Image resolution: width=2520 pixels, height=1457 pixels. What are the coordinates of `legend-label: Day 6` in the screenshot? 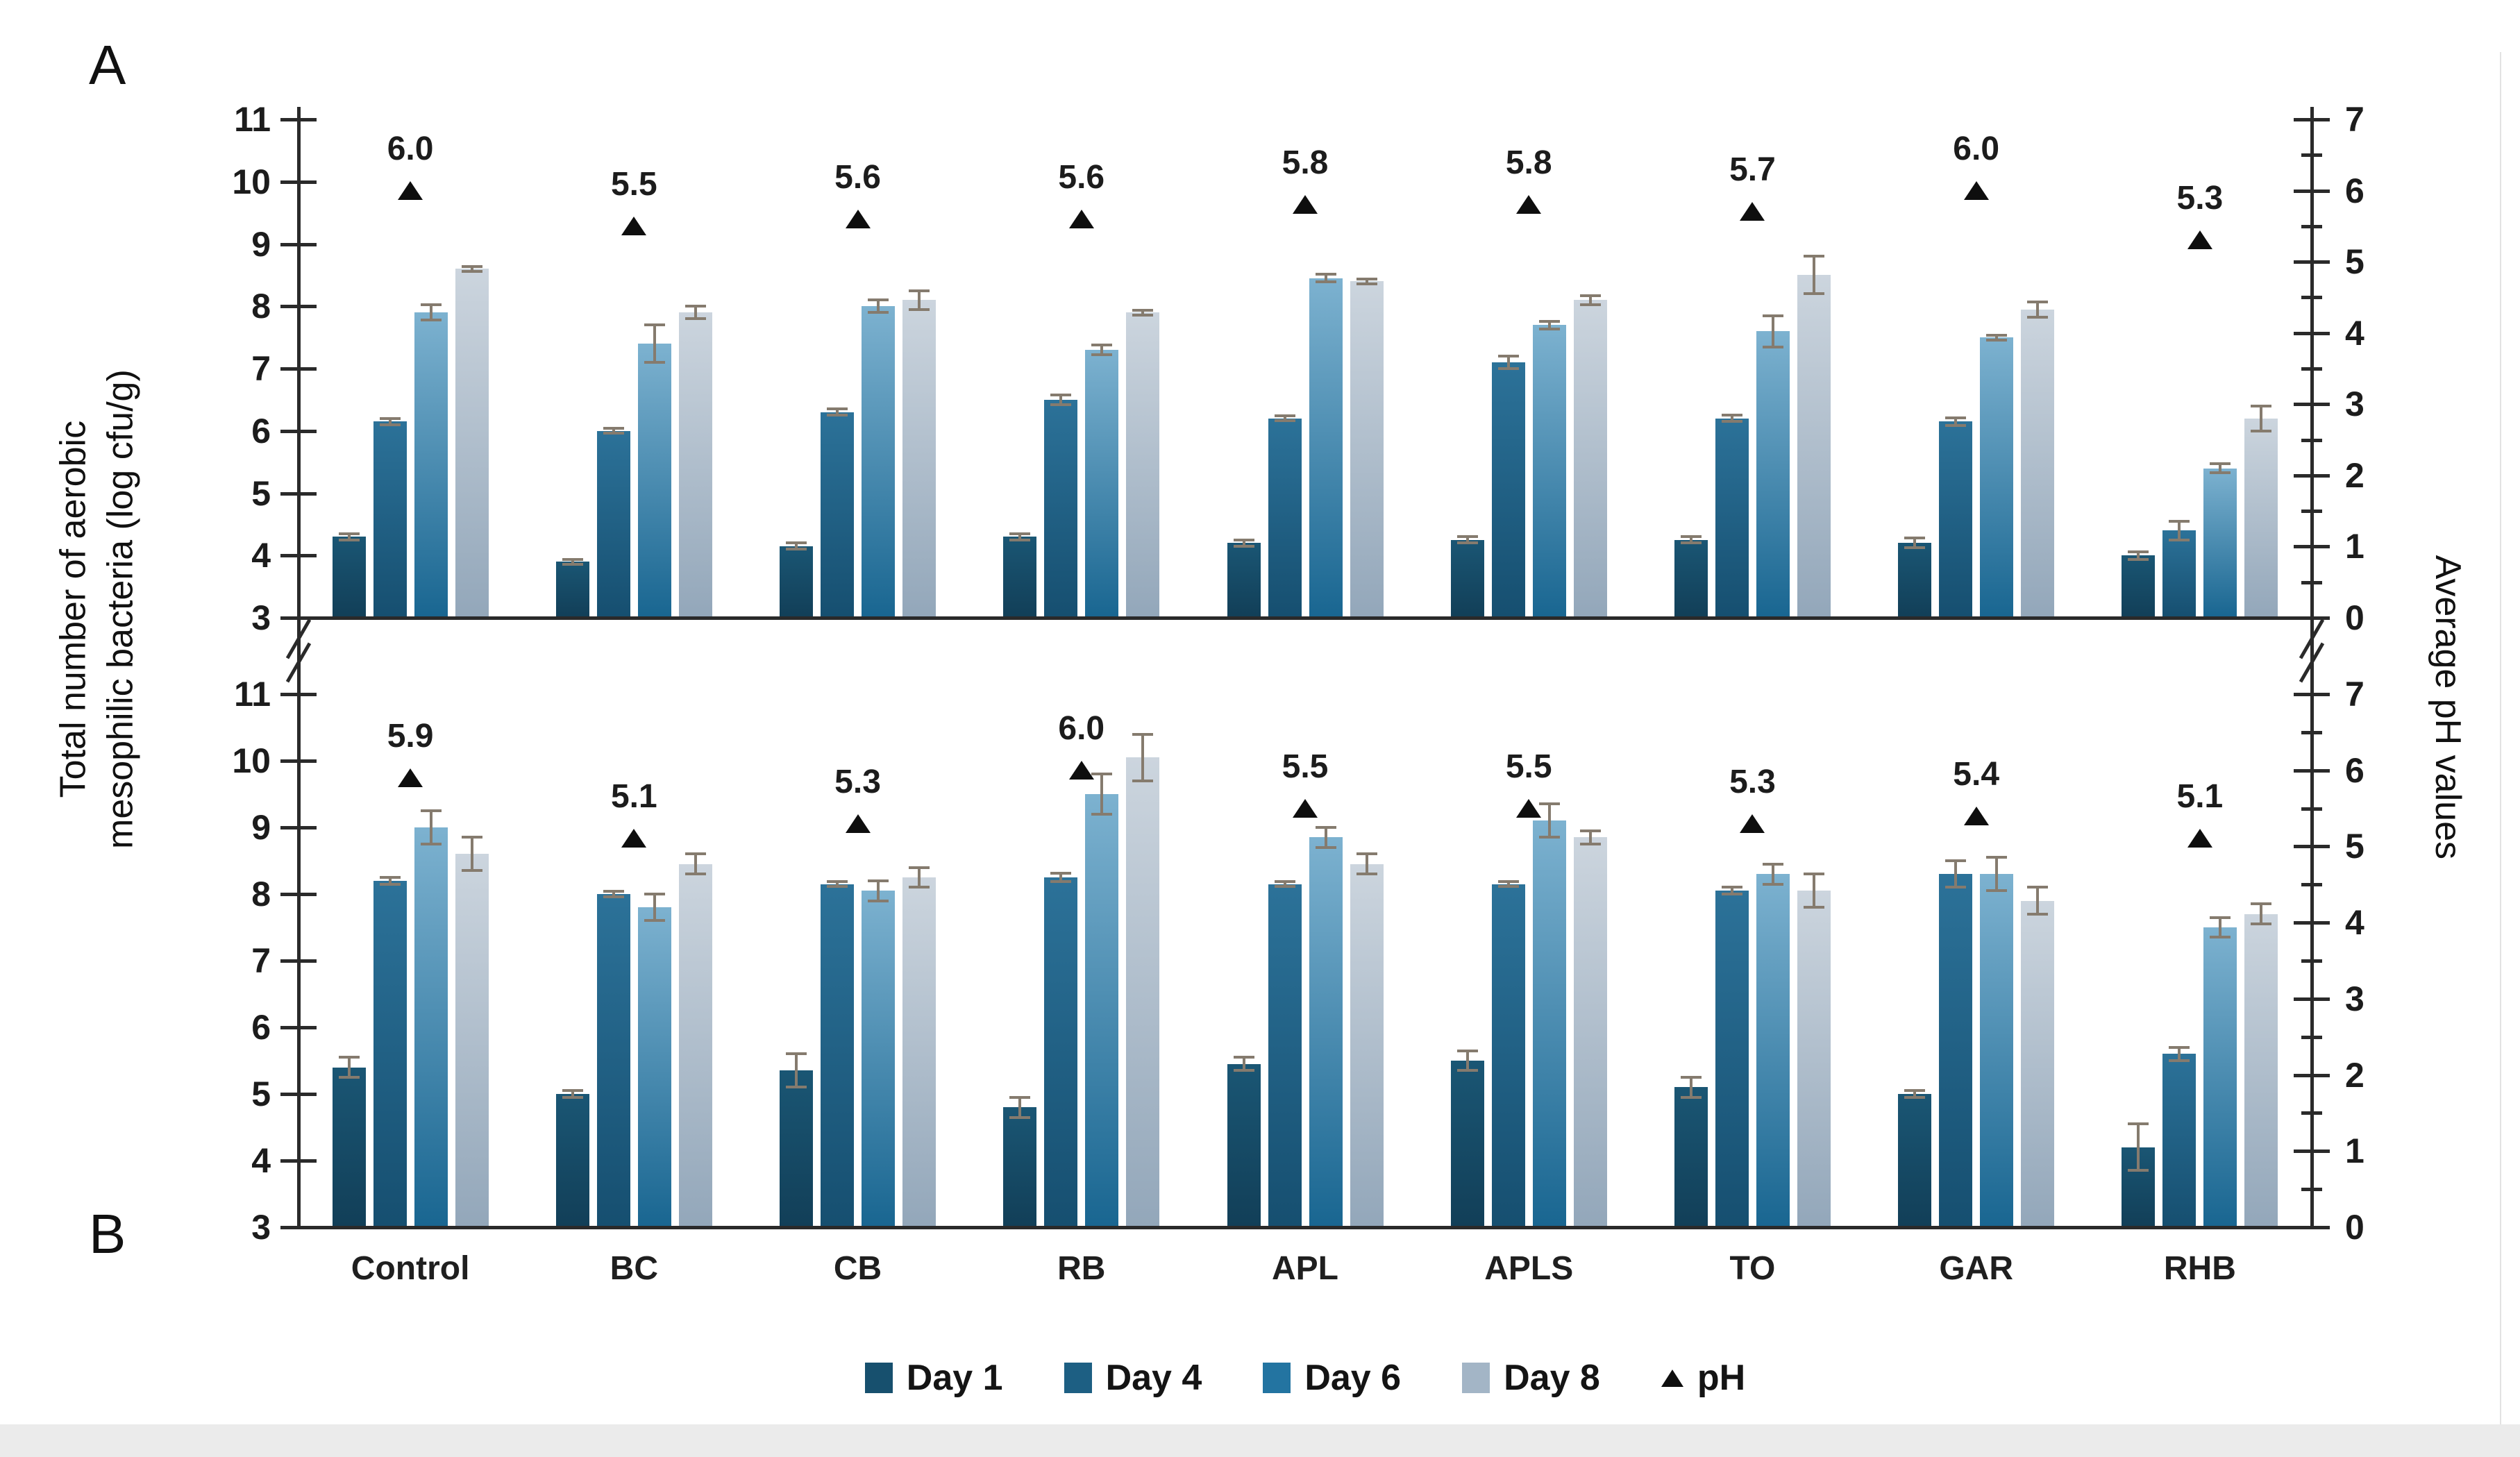 It's located at (1353, 1378).